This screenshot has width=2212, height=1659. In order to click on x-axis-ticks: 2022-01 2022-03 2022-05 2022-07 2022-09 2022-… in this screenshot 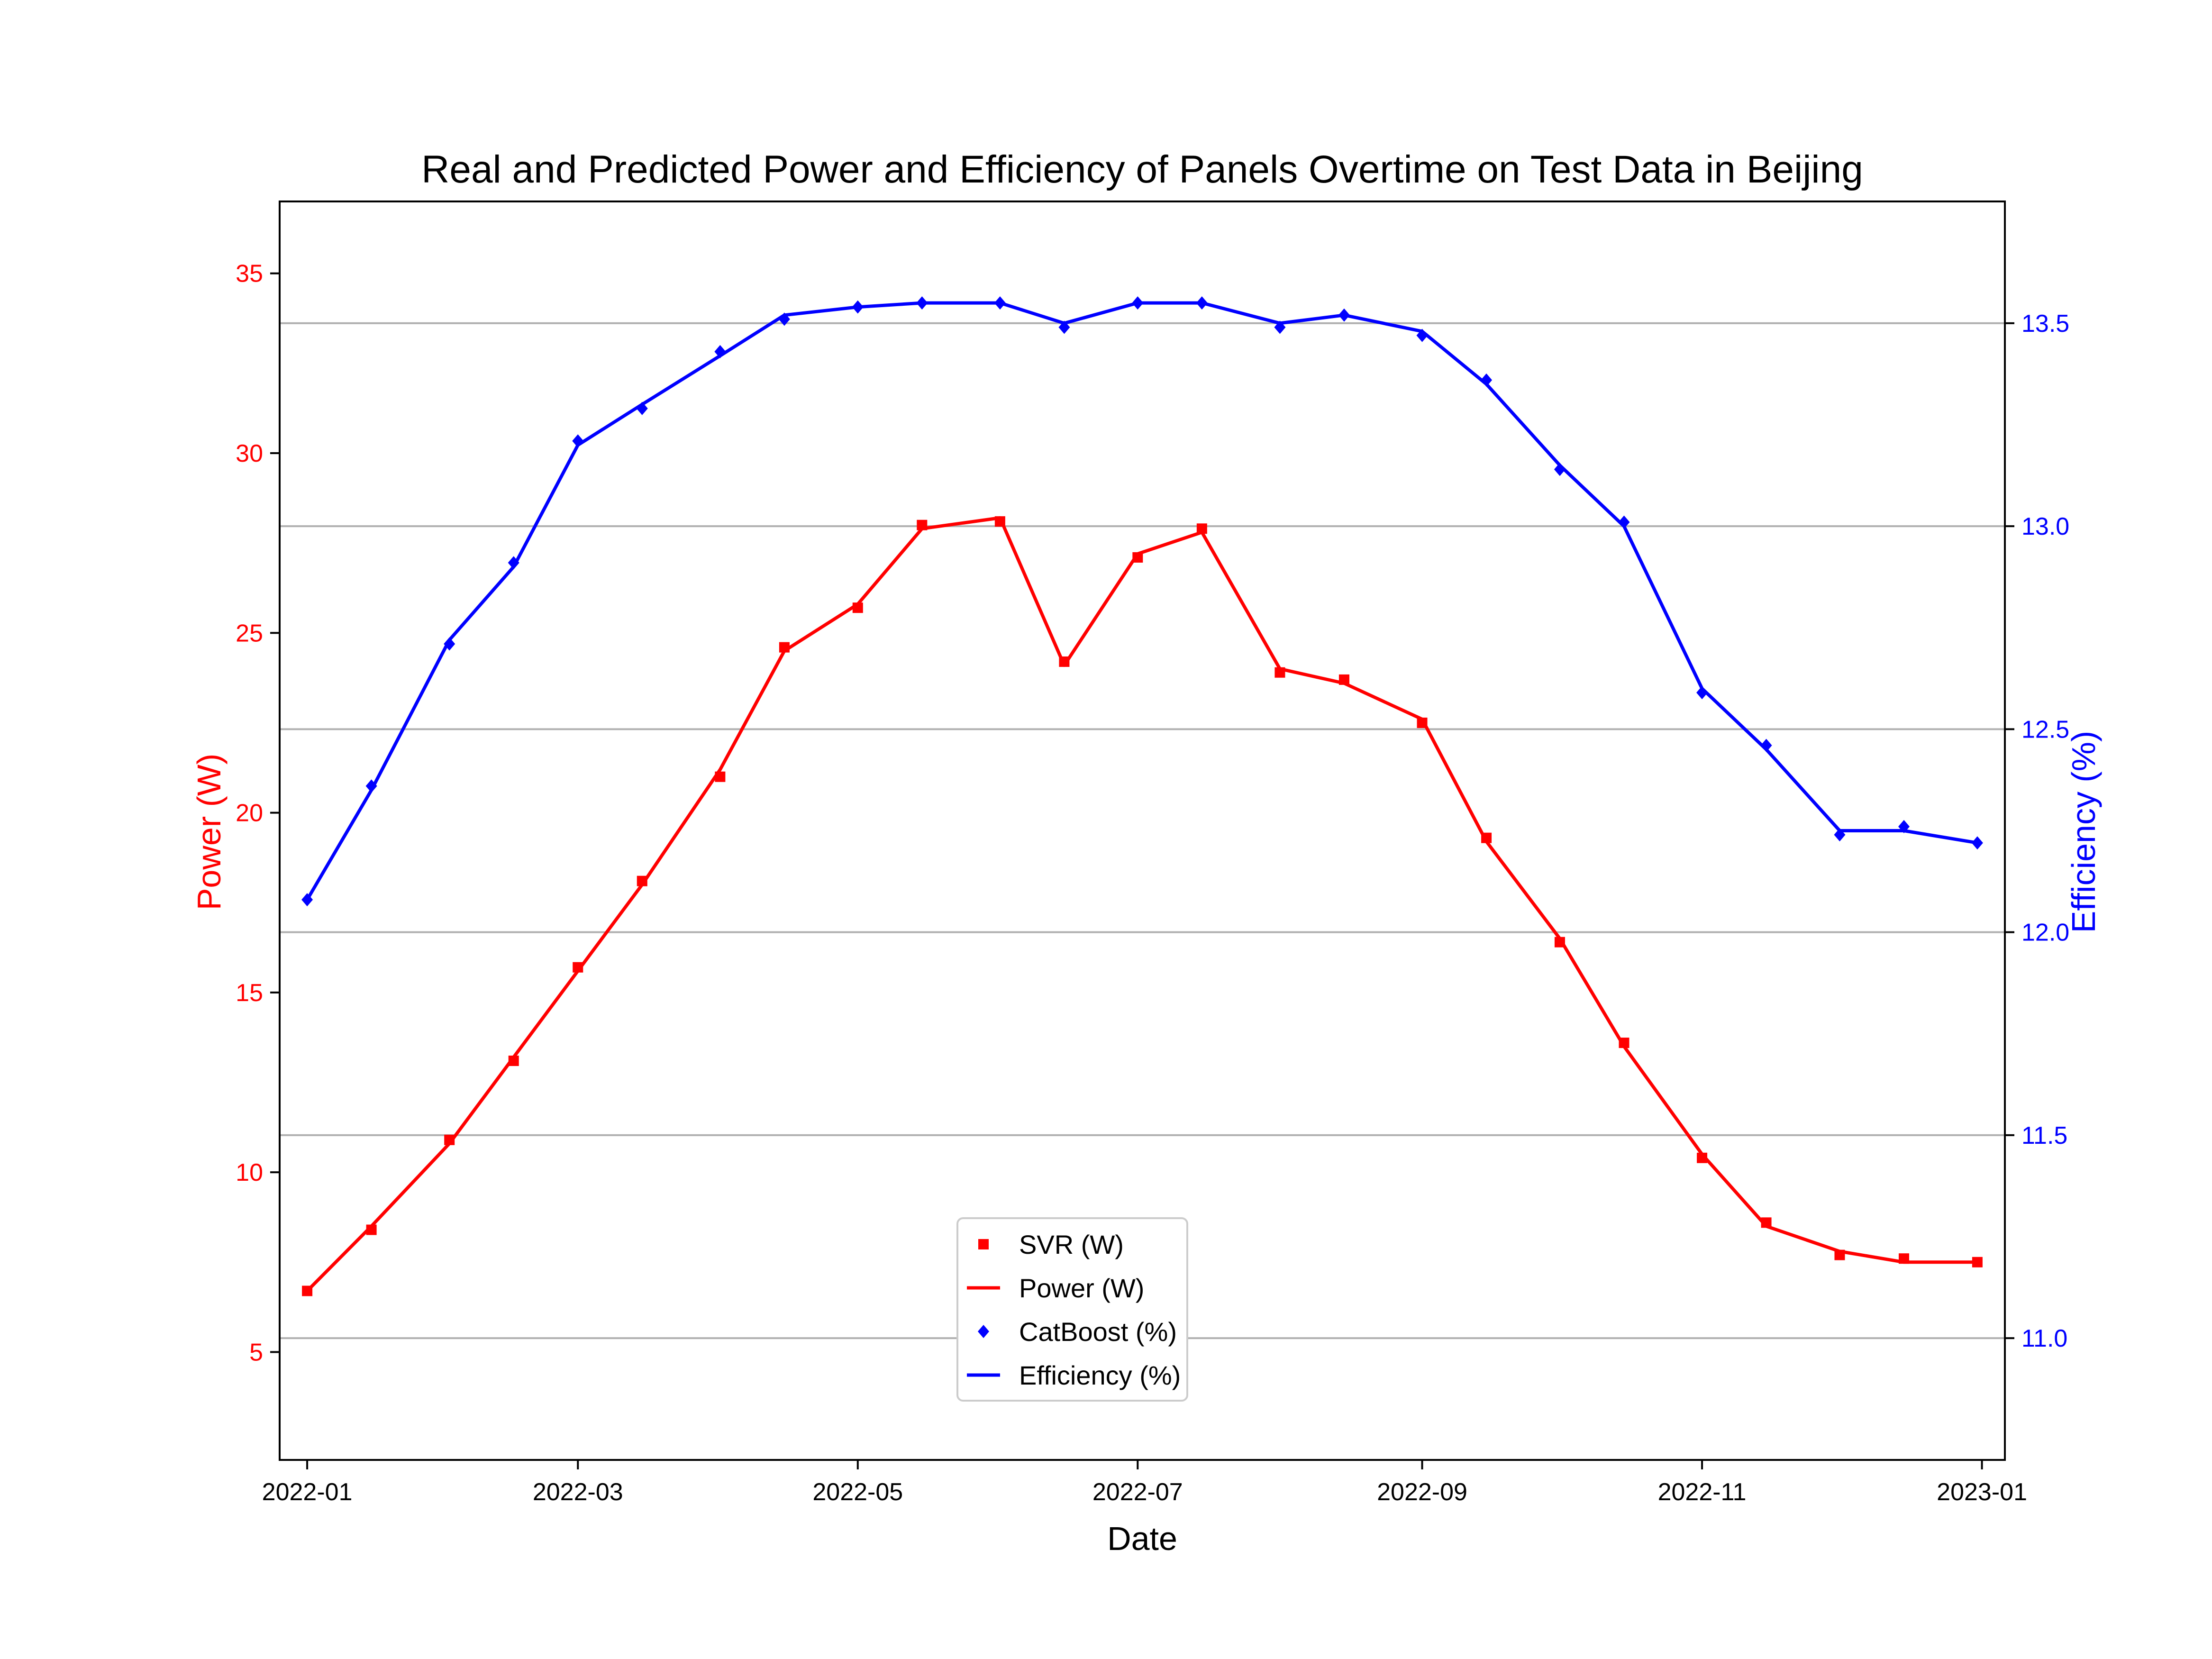, I will do `click(1144, 1483)`.